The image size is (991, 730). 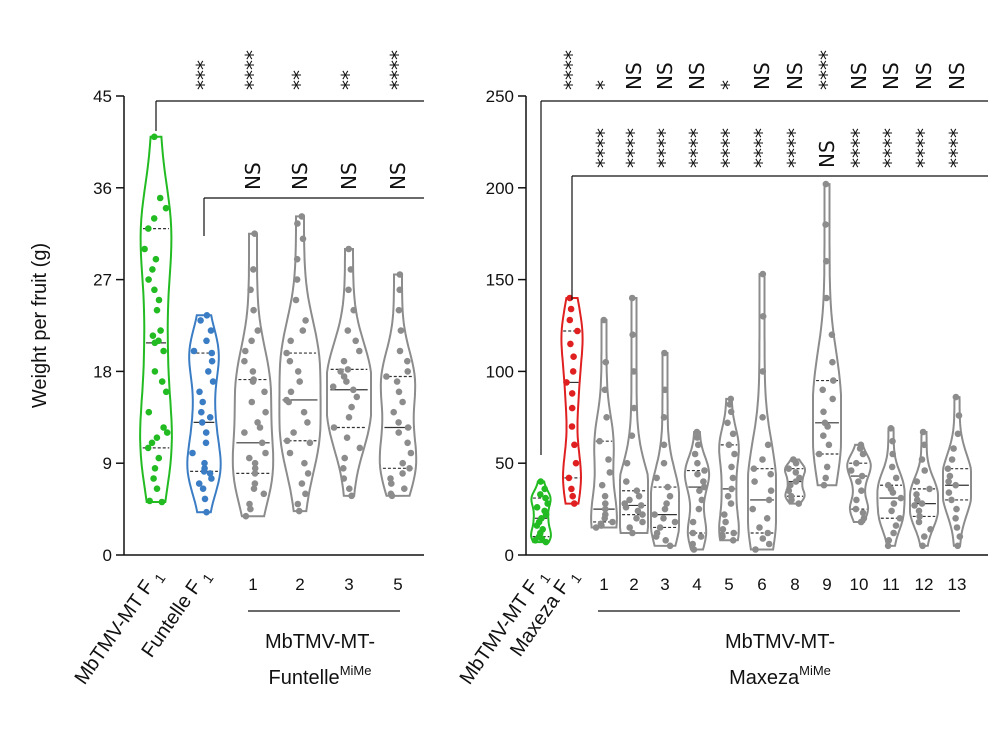 I want to click on x-tick-label: 4, so click(x=696, y=584).